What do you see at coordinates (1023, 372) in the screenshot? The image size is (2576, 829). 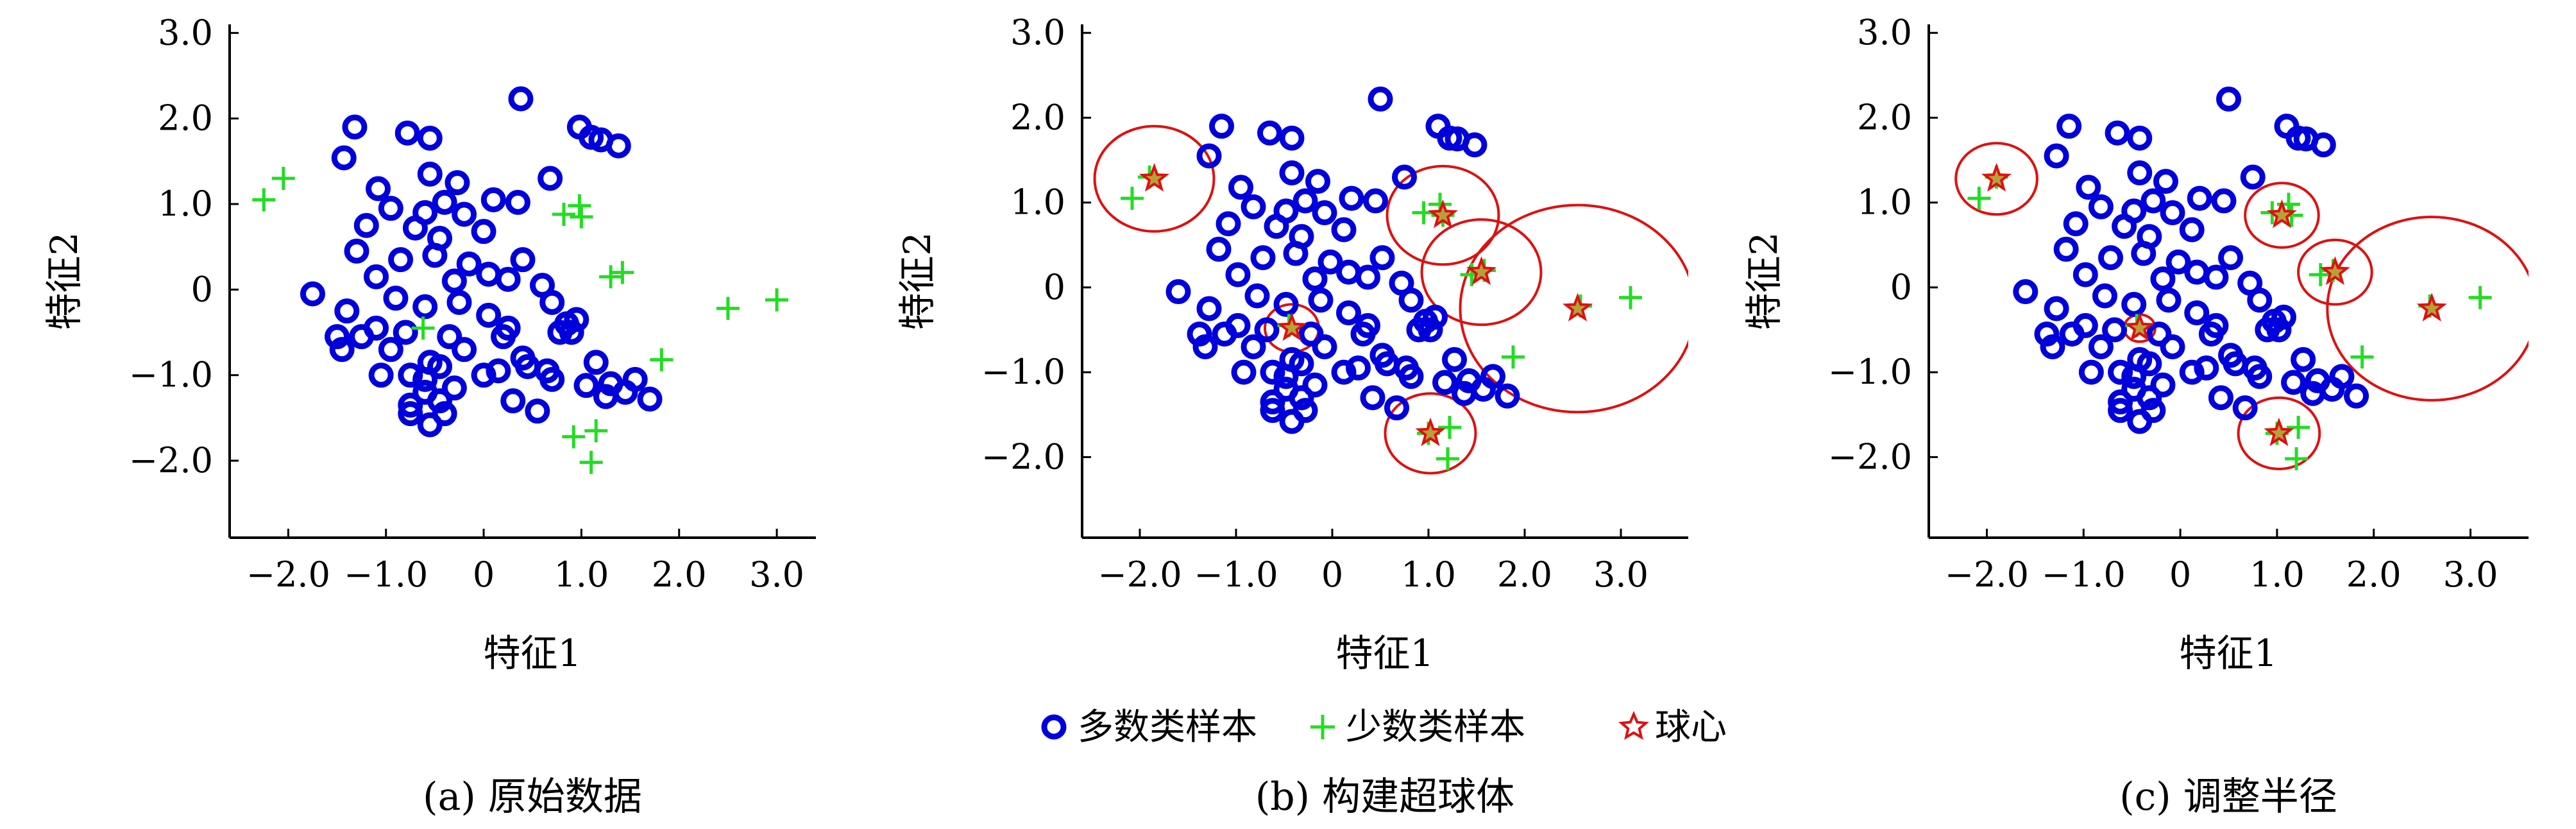 I see `y-tick-label: −1.0` at bounding box center [1023, 372].